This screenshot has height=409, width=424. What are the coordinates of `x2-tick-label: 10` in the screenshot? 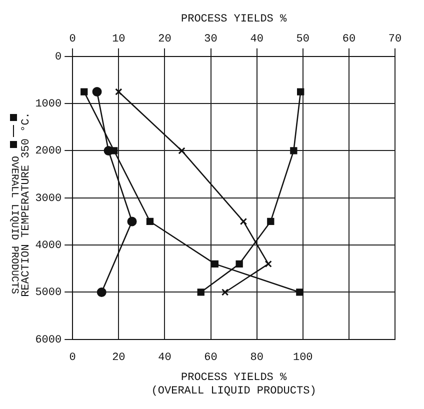 It's located at (119, 40).